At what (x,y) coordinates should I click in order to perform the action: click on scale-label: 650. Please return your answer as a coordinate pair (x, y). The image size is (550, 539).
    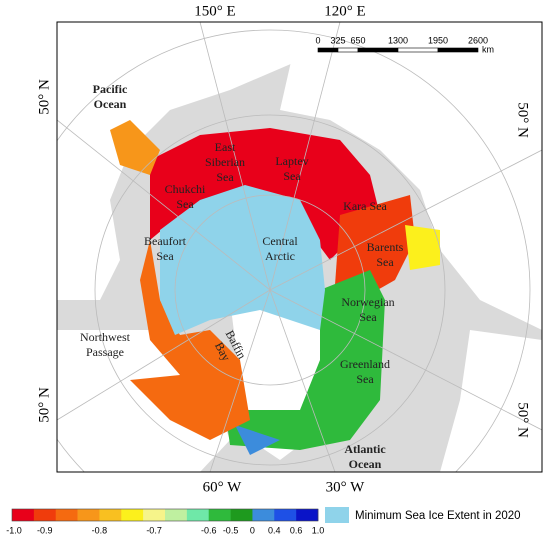
    Looking at the image, I should click on (357, 40).